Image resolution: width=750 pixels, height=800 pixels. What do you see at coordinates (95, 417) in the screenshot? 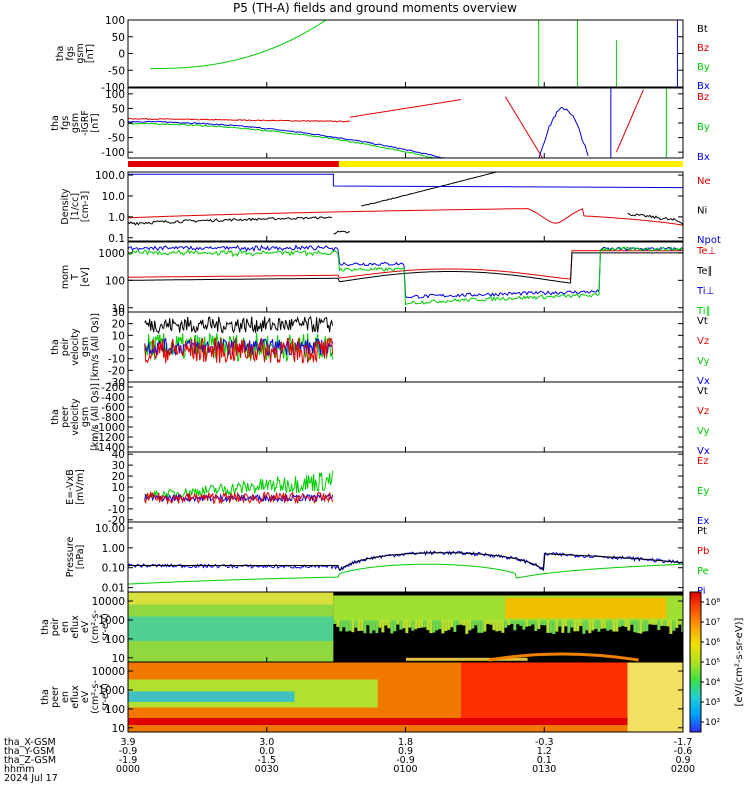
I see `ylabel-line-5-4: [km/s (All Qs)]` at bounding box center [95, 417].